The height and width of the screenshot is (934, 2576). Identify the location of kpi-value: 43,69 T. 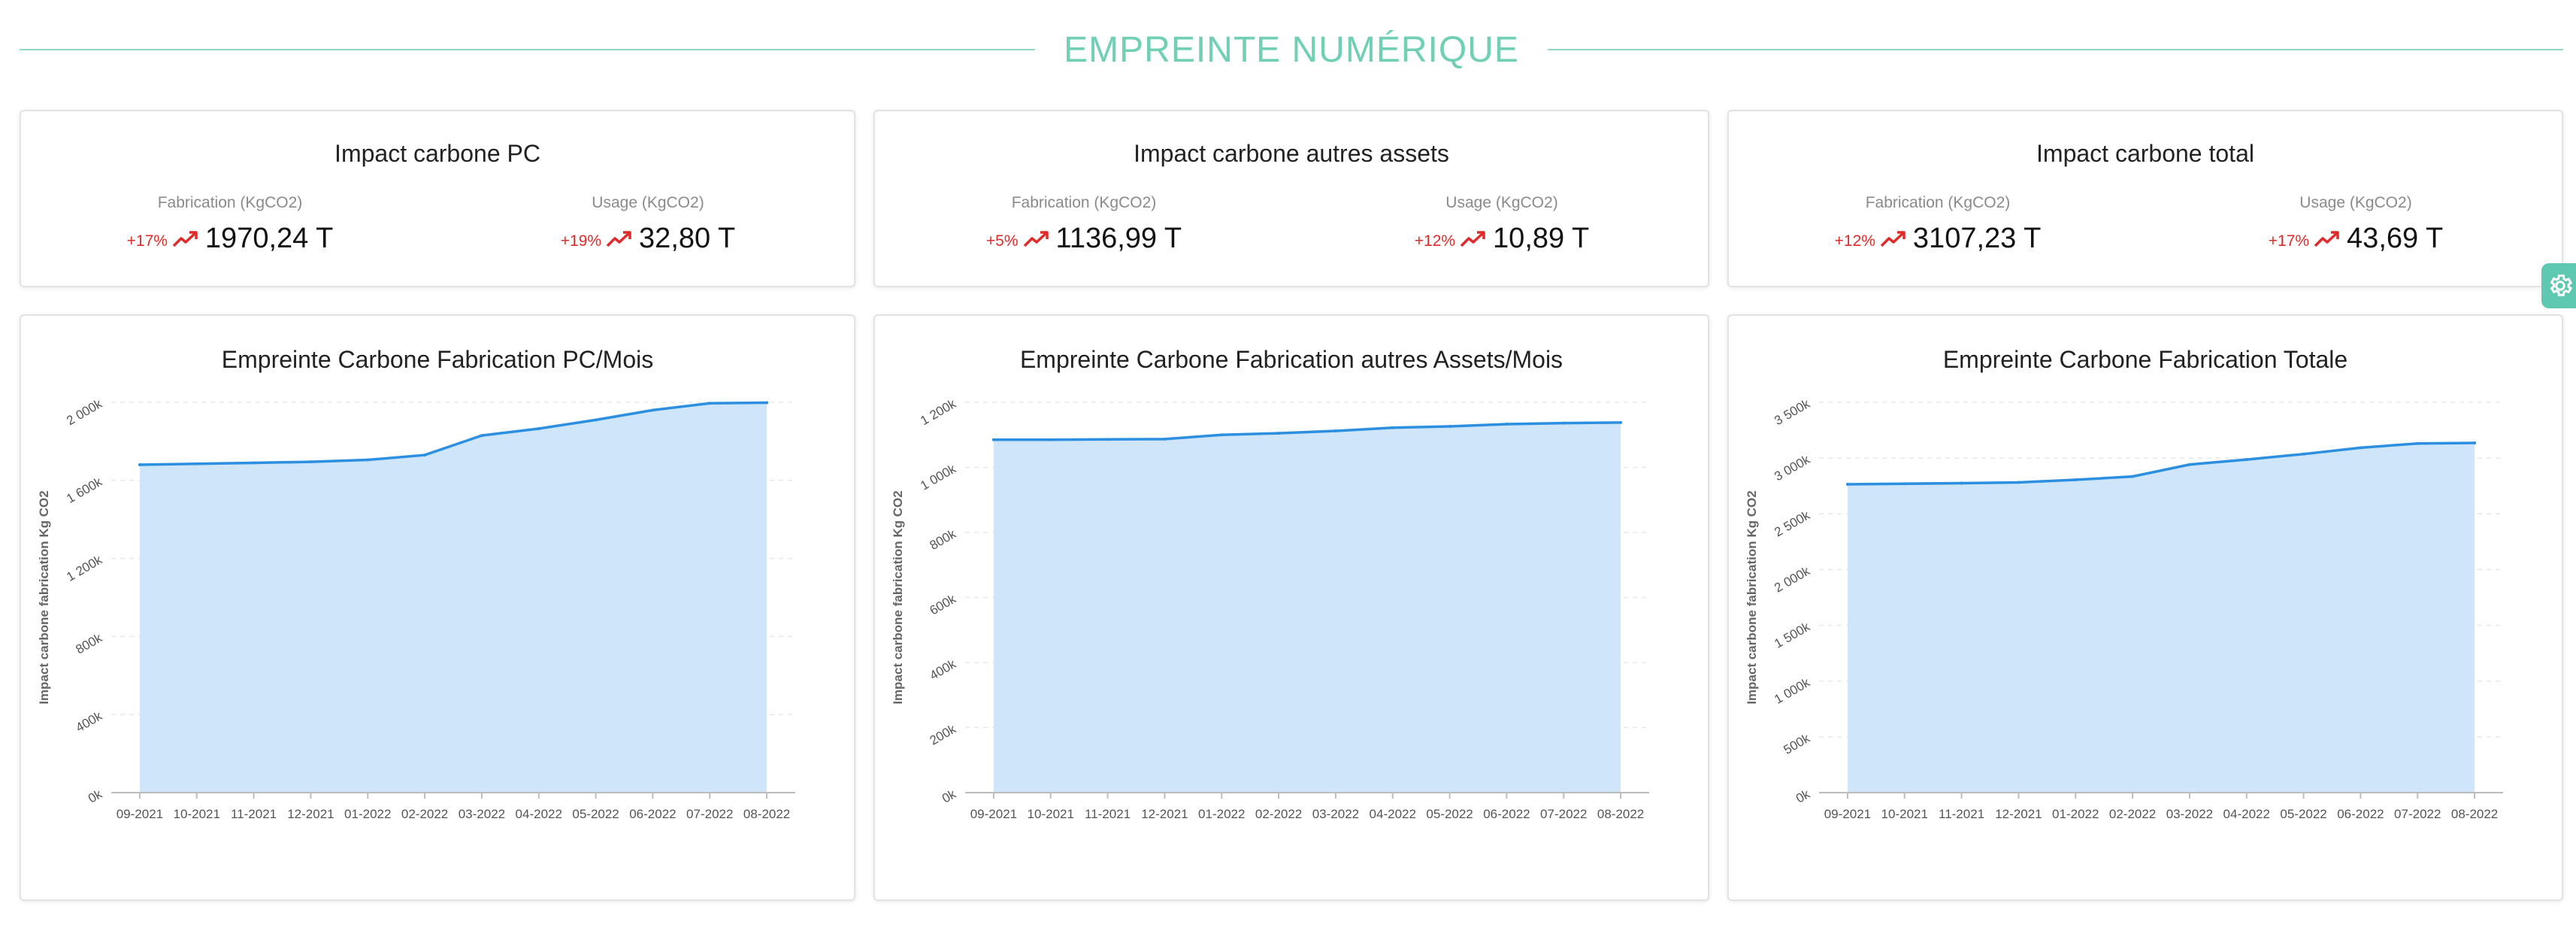
(2395, 238).